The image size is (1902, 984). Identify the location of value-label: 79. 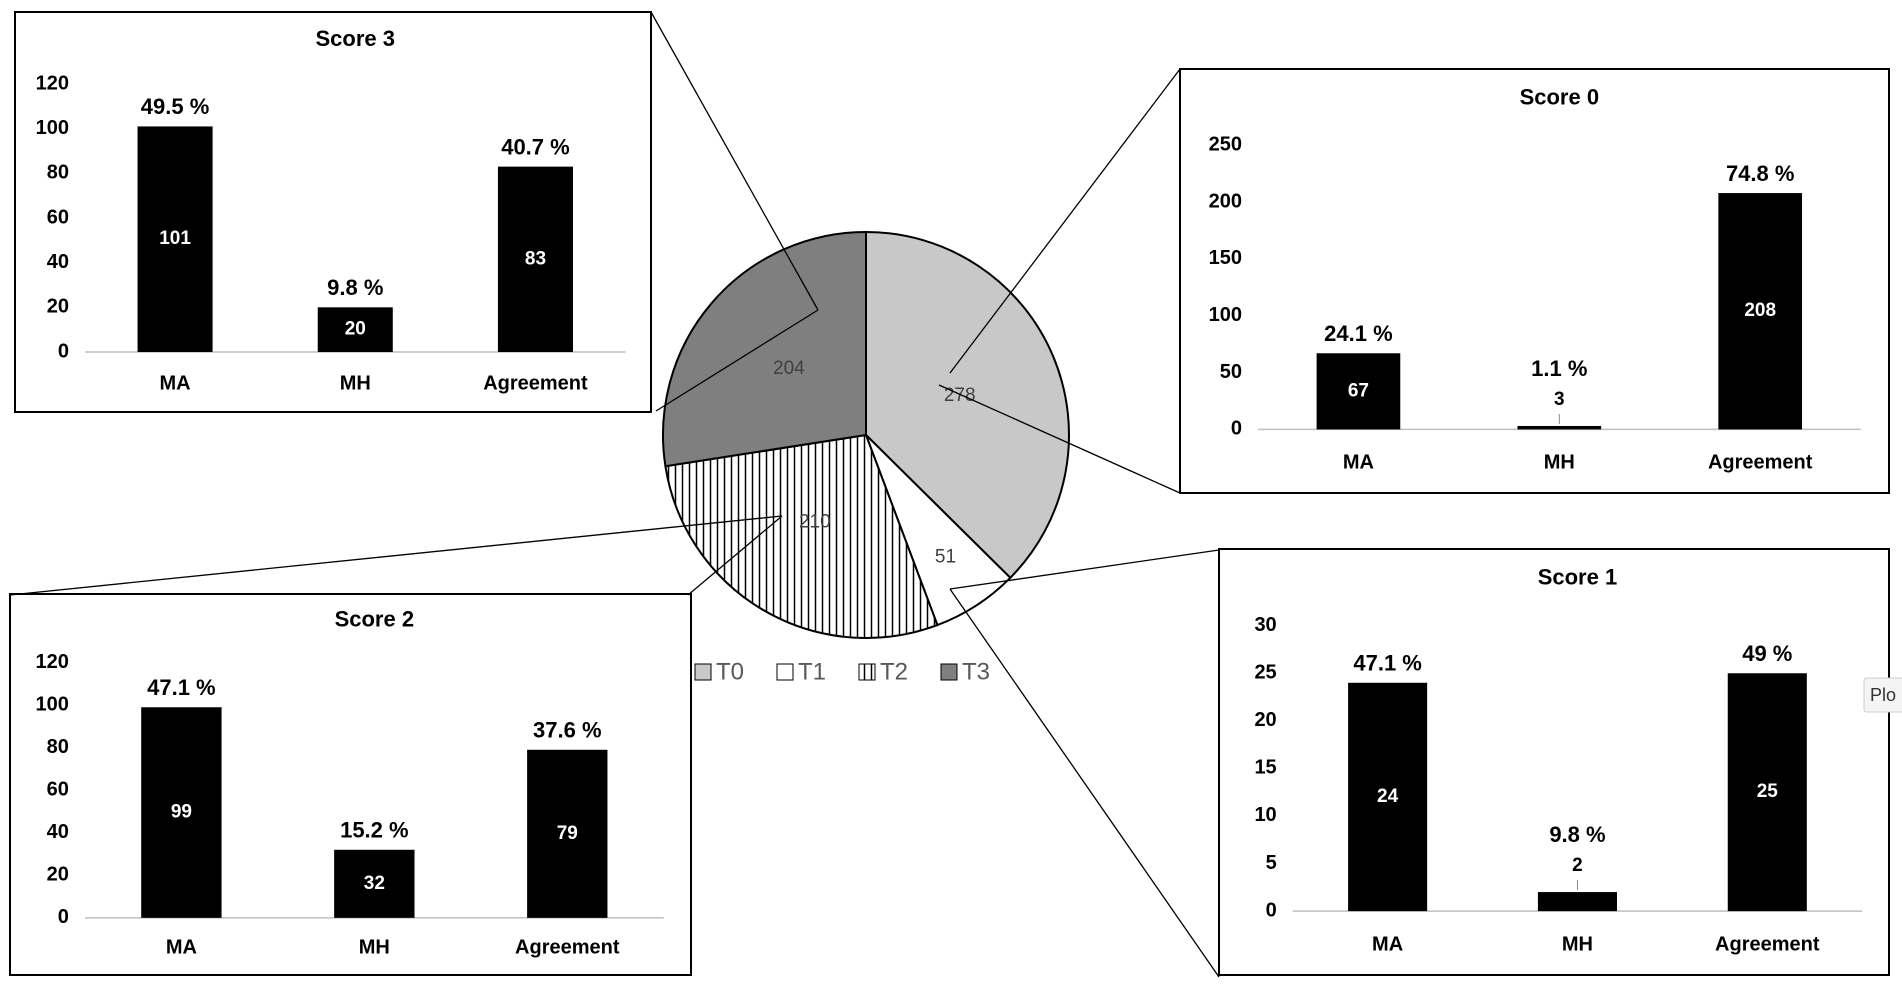
(567, 833).